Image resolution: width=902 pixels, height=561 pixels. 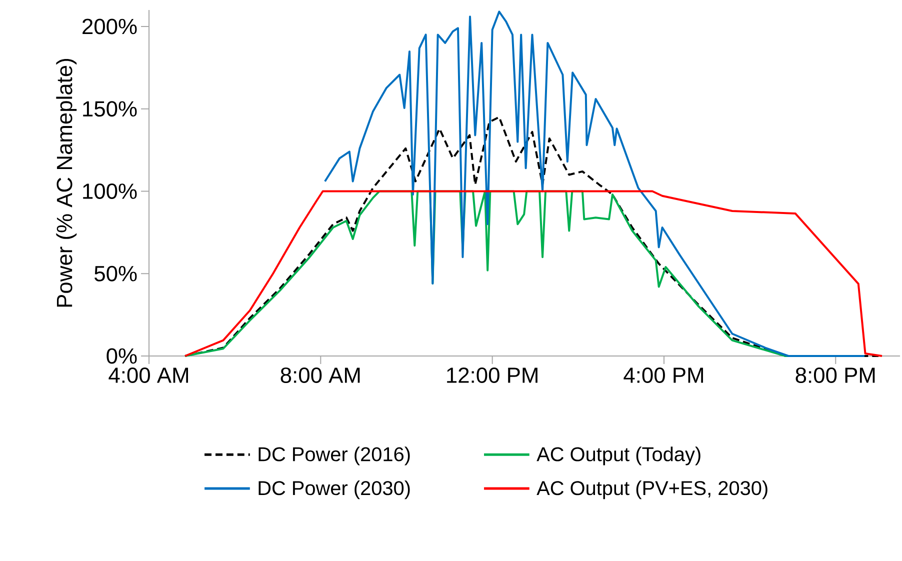 I want to click on x-tick-label: 4:00 AM, so click(x=148, y=375).